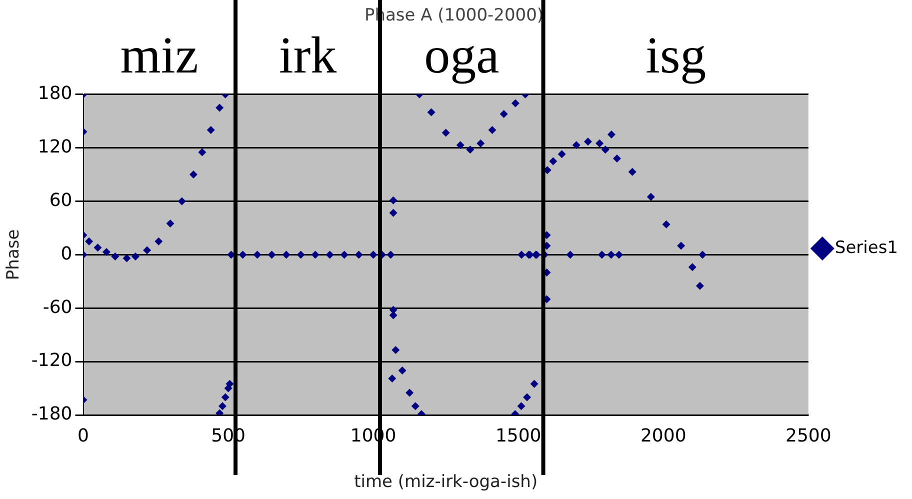  What do you see at coordinates (663, 435) in the screenshot?
I see `x-tick-label: 2000` at bounding box center [663, 435].